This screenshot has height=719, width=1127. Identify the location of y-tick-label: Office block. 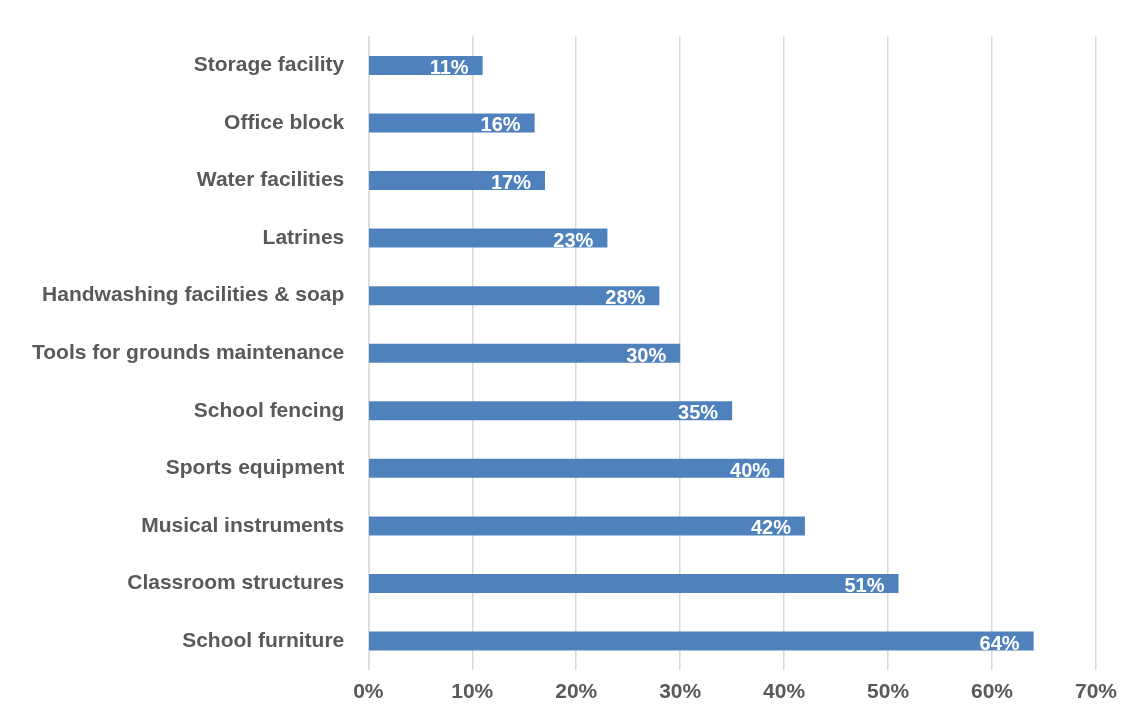
(284, 121).